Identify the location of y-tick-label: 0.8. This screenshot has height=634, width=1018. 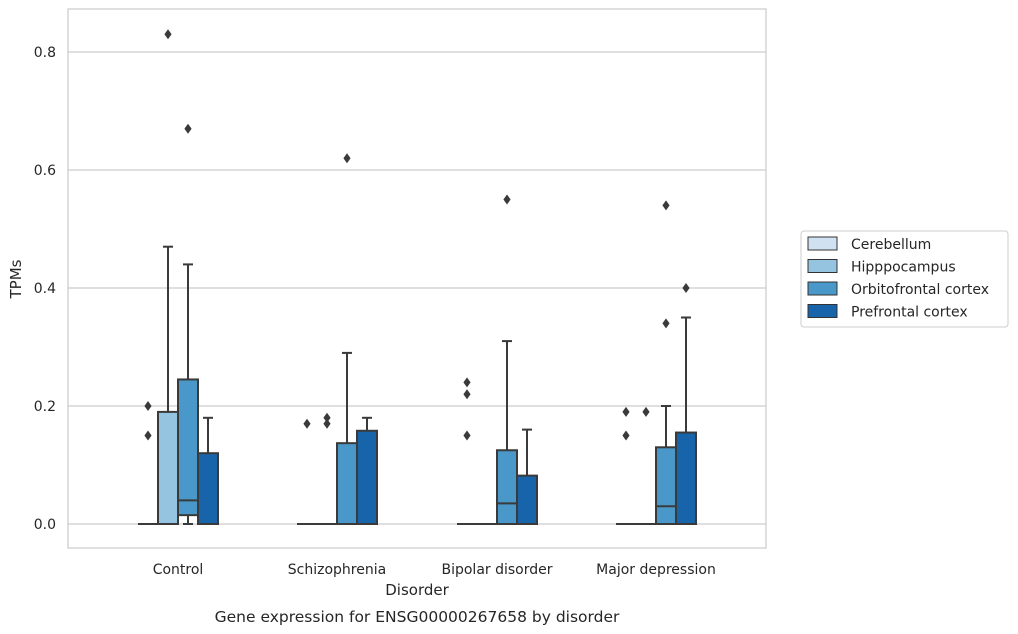
(45, 53).